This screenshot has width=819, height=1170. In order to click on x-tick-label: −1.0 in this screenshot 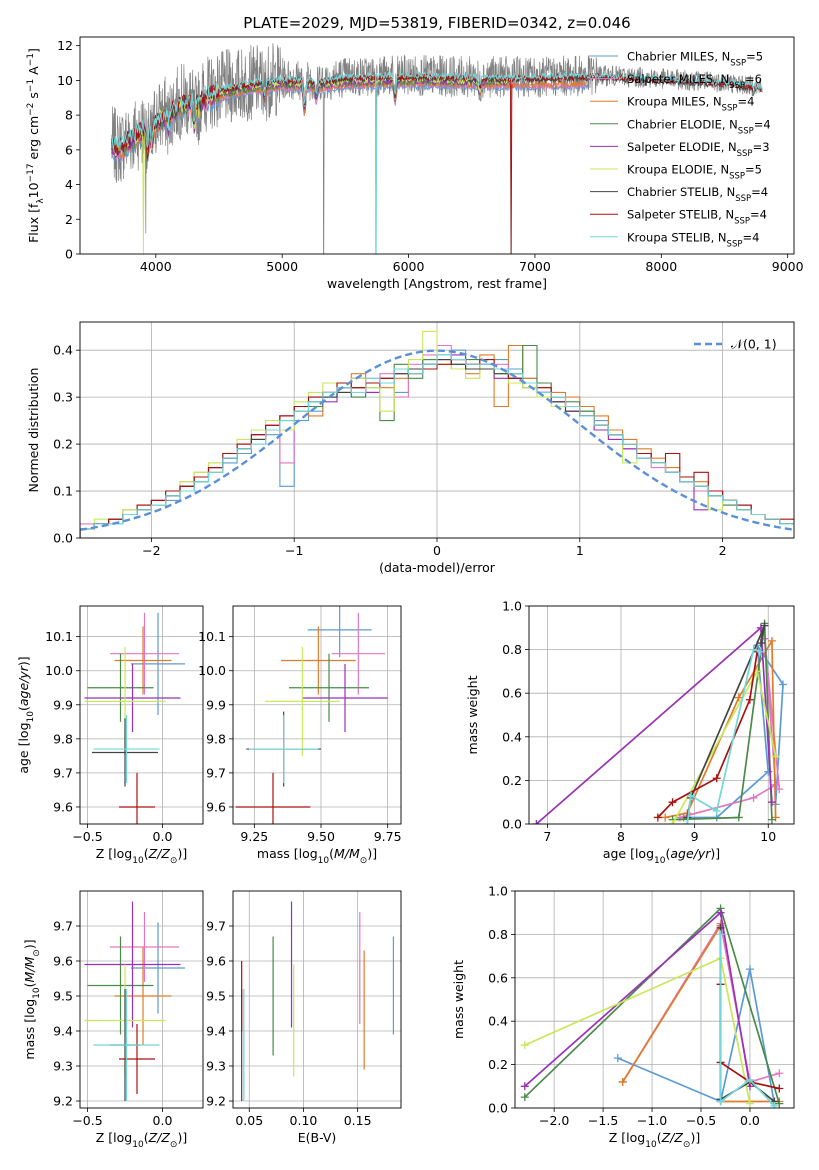, I will do `click(652, 1120)`.